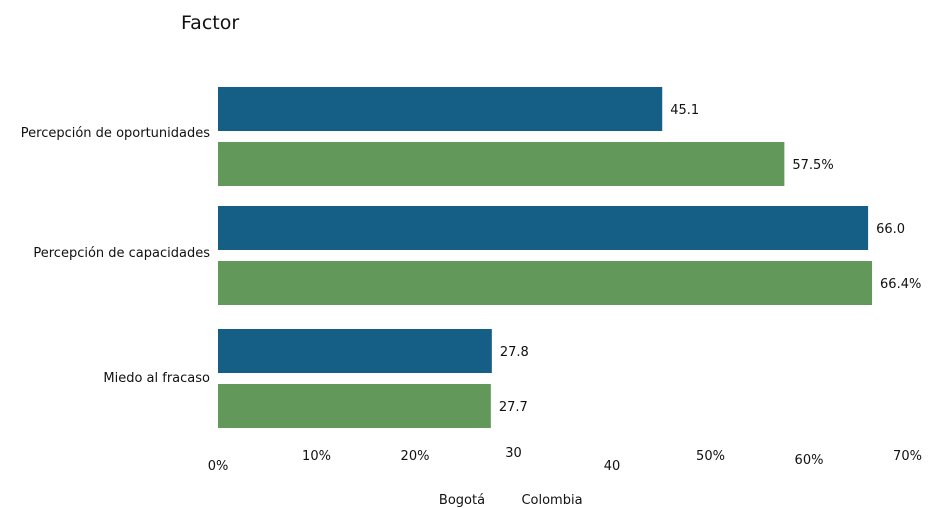 The width and height of the screenshot is (929, 508). What do you see at coordinates (316, 456) in the screenshot?
I see `x-tick-label-10: 10%` at bounding box center [316, 456].